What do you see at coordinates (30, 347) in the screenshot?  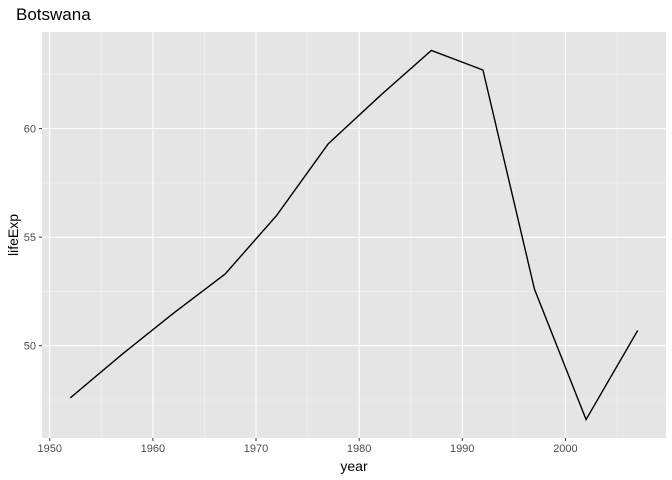 I see `y-tick-label: 50` at bounding box center [30, 347].